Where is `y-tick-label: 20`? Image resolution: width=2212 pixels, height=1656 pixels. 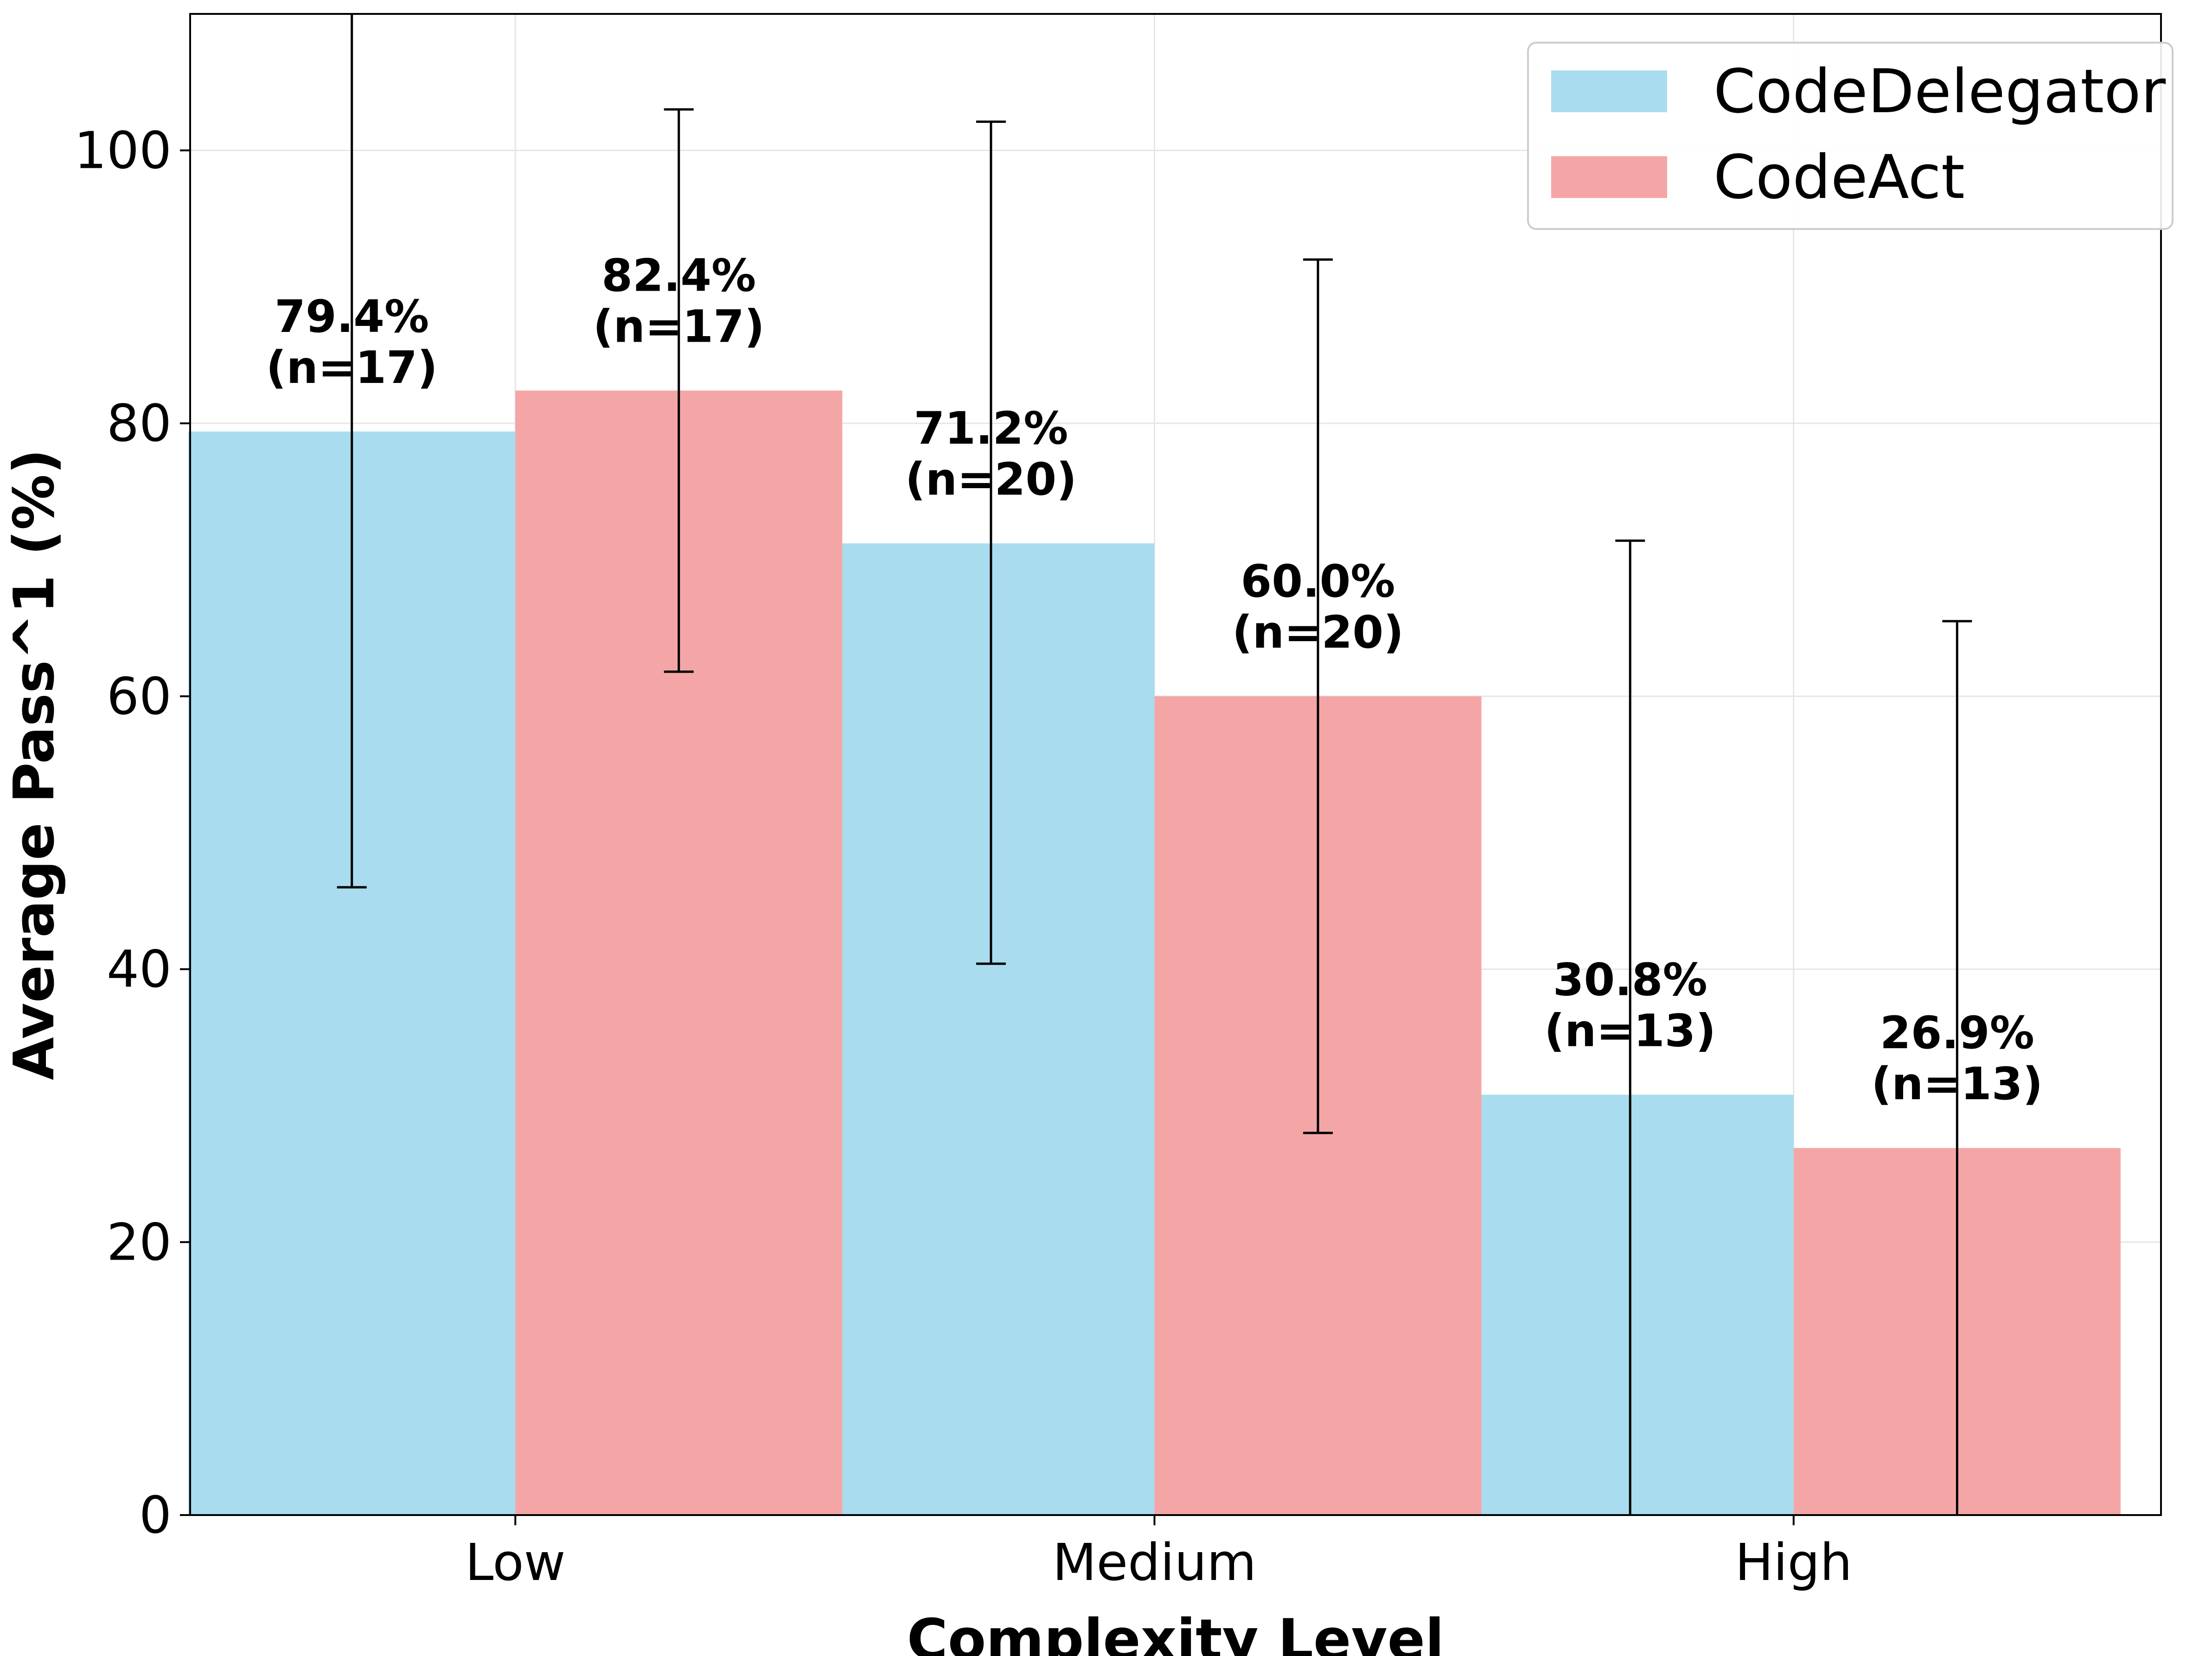
y-tick-label: 20 is located at coordinates (140, 1242).